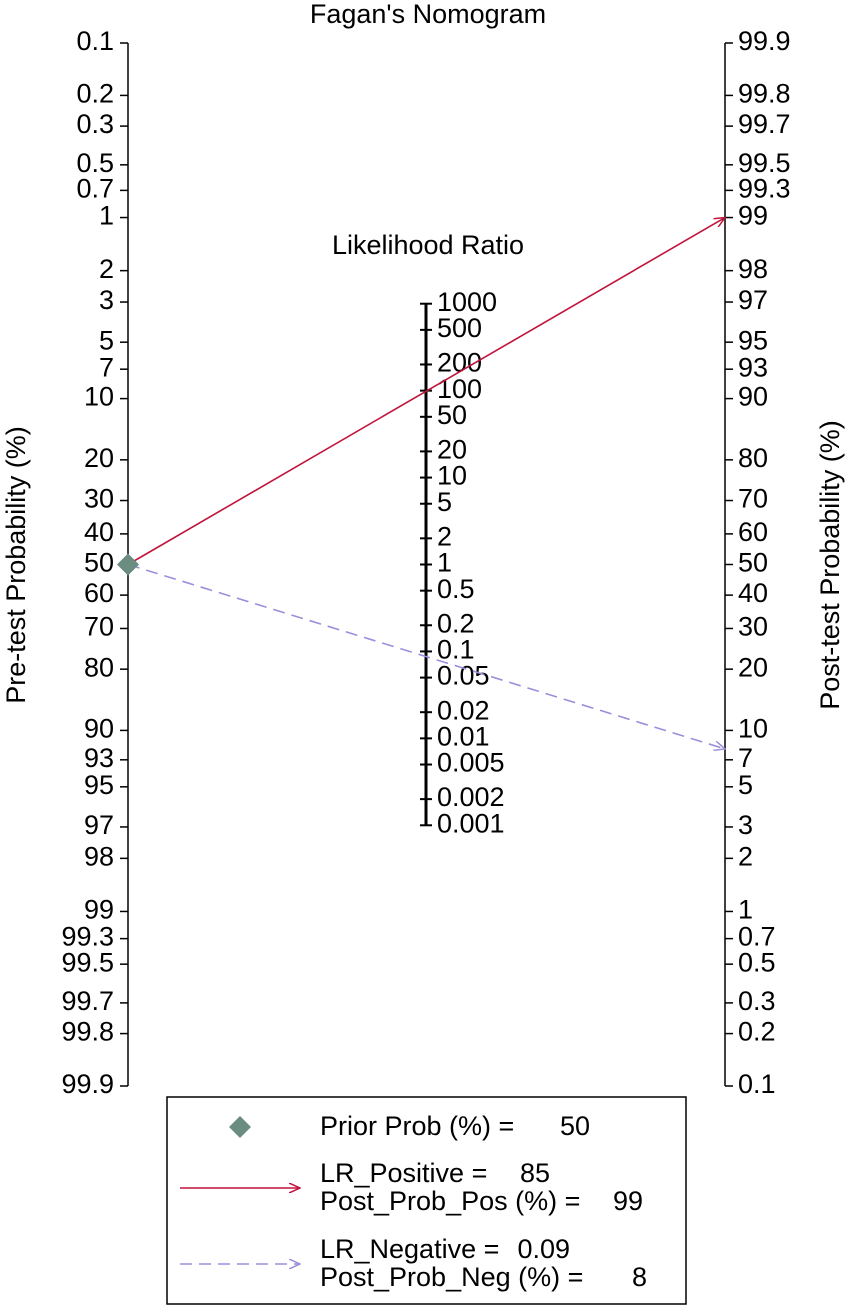  I want to click on y2-tick-label: 50, so click(753, 563).